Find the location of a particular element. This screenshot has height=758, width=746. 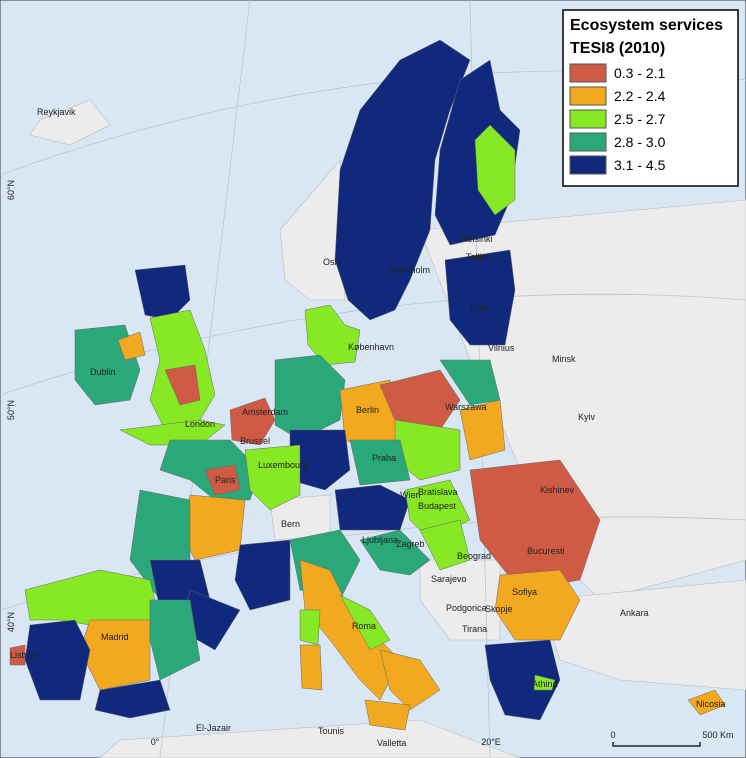

city-label: Praha is located at coordinates (384, 458).